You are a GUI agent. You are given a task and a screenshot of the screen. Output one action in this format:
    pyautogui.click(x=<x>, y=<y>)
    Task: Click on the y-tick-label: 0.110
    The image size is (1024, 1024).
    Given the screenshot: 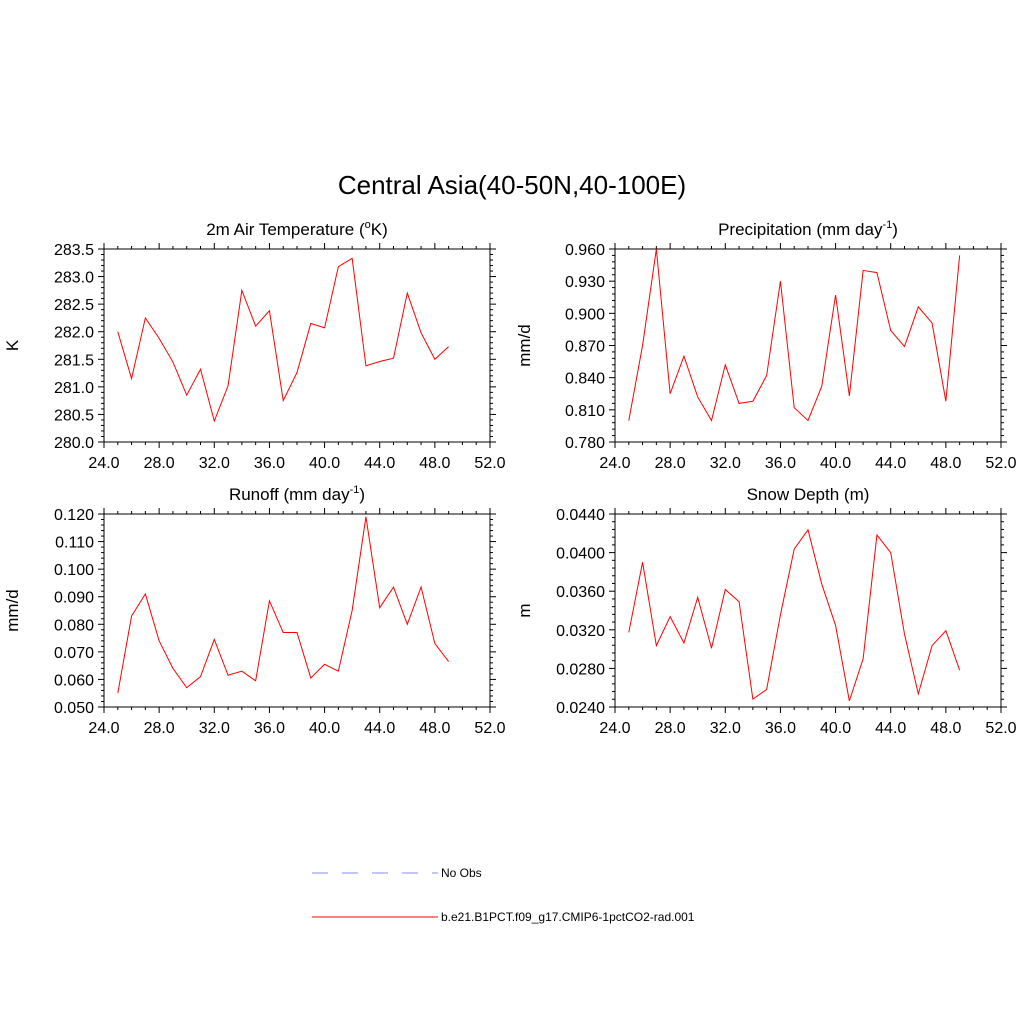 What is the action you would take?
    pyautogui.click(x=74, y=543)
    